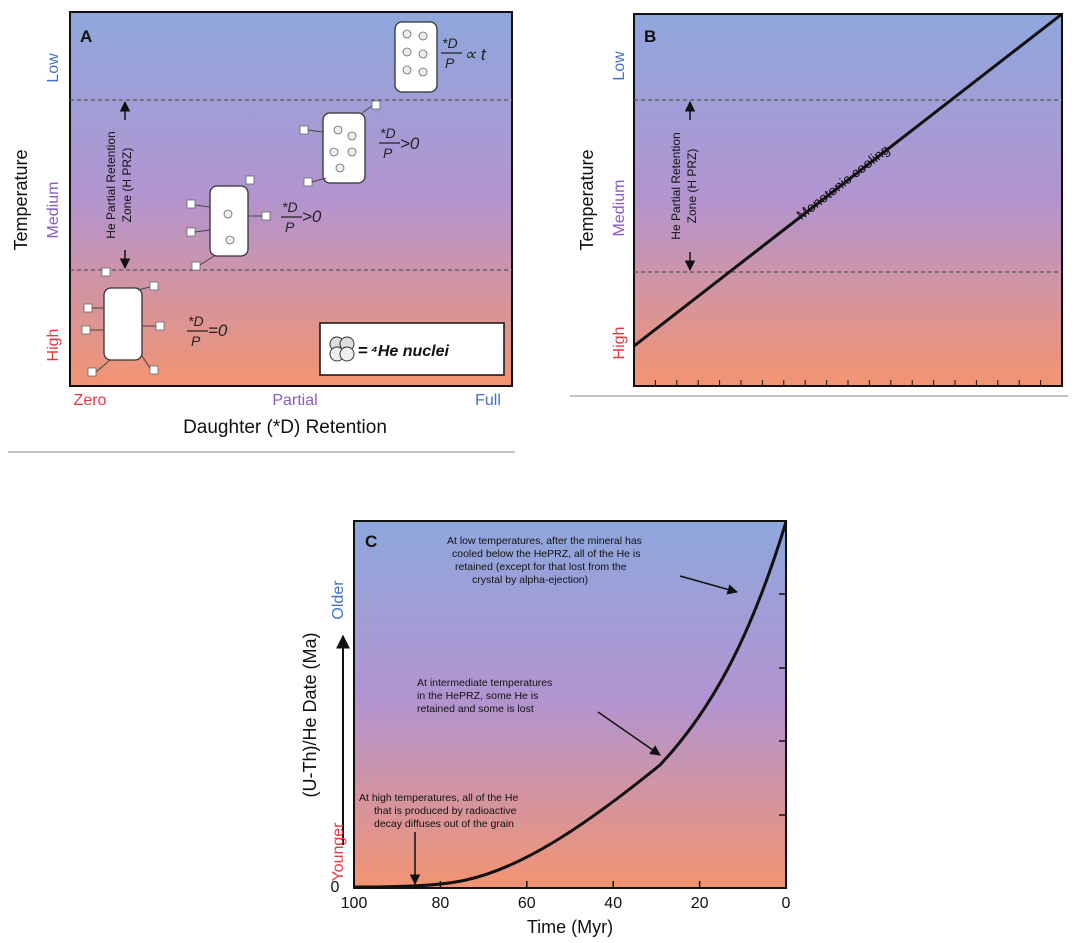 Image resolution: width=1076 pixels, height=943 pixels. What do you see at coordinates (338, 600) in the screenshot?
I see `panel-c-y-older: Older` at bounding box center [338, 600].